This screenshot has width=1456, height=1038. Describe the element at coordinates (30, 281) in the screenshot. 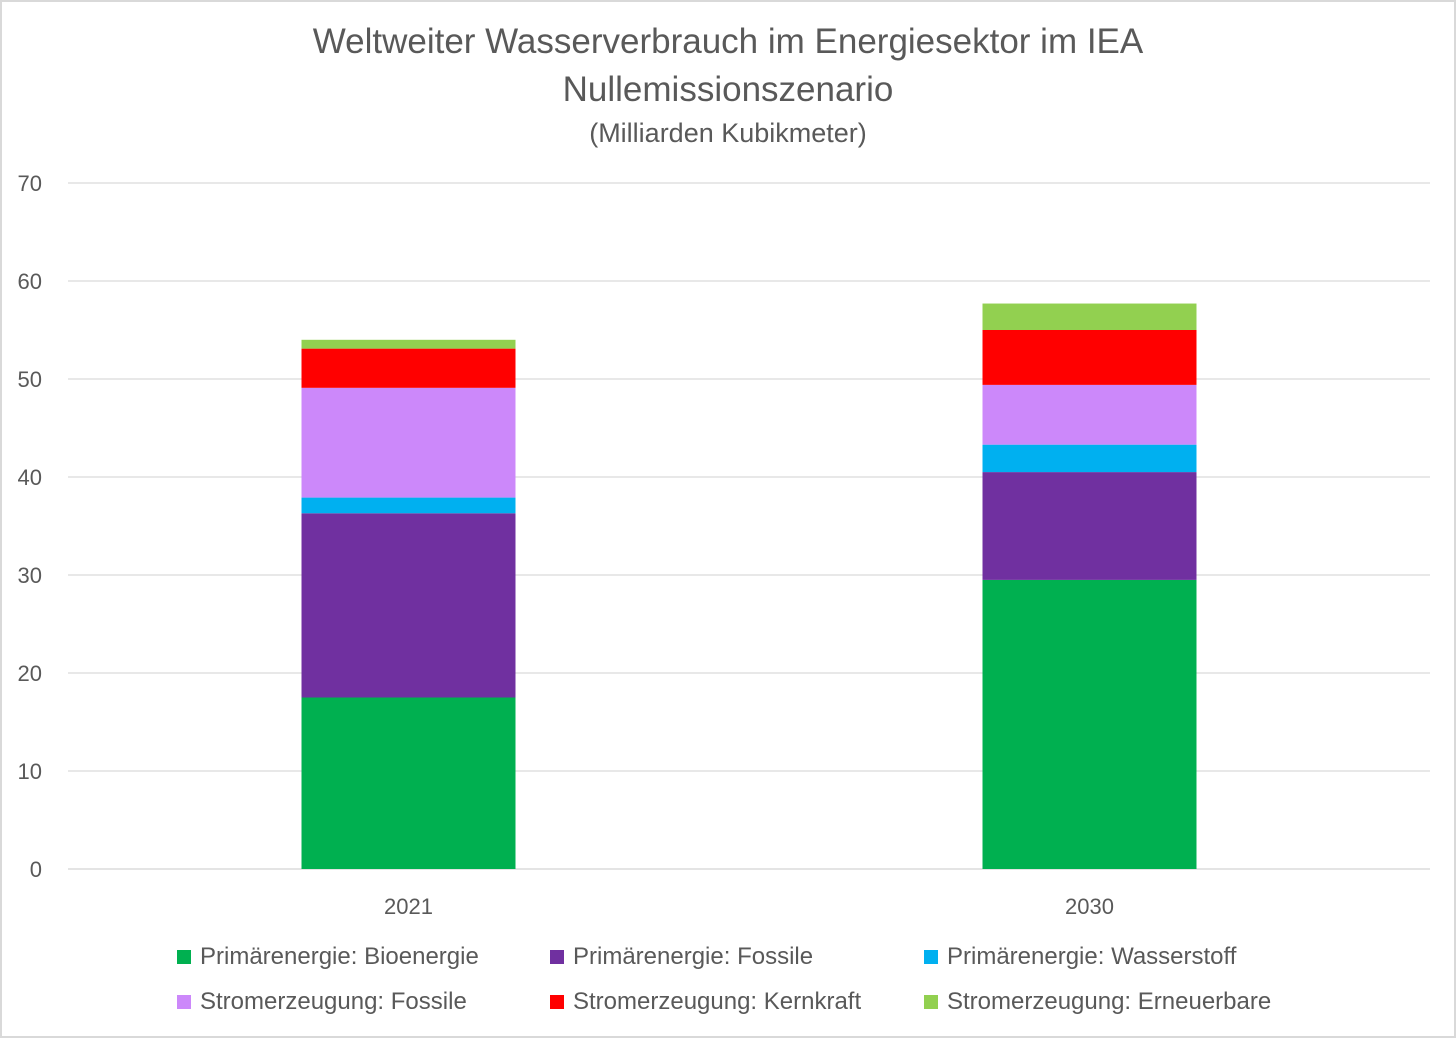

I see `y-tick-label: 60` at that location.